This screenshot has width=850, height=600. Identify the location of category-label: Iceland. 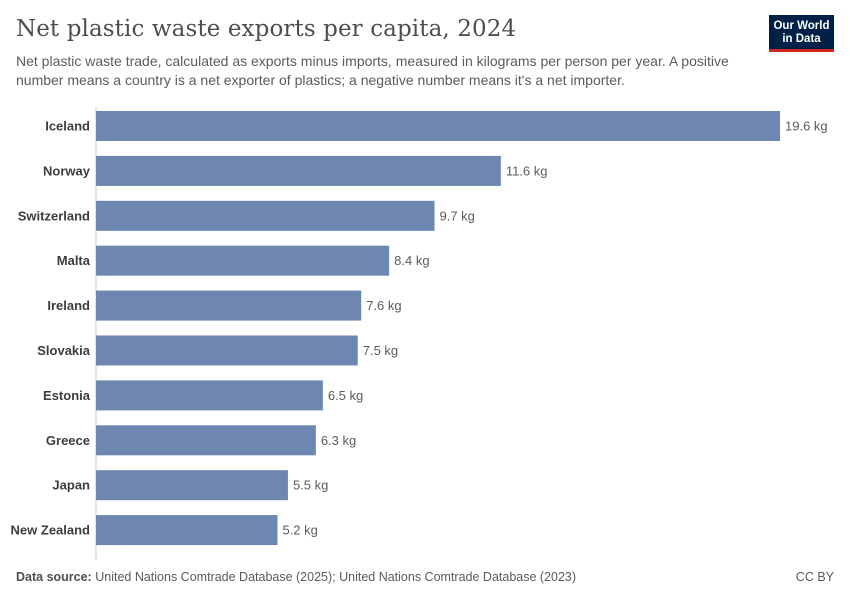
(67, 126).